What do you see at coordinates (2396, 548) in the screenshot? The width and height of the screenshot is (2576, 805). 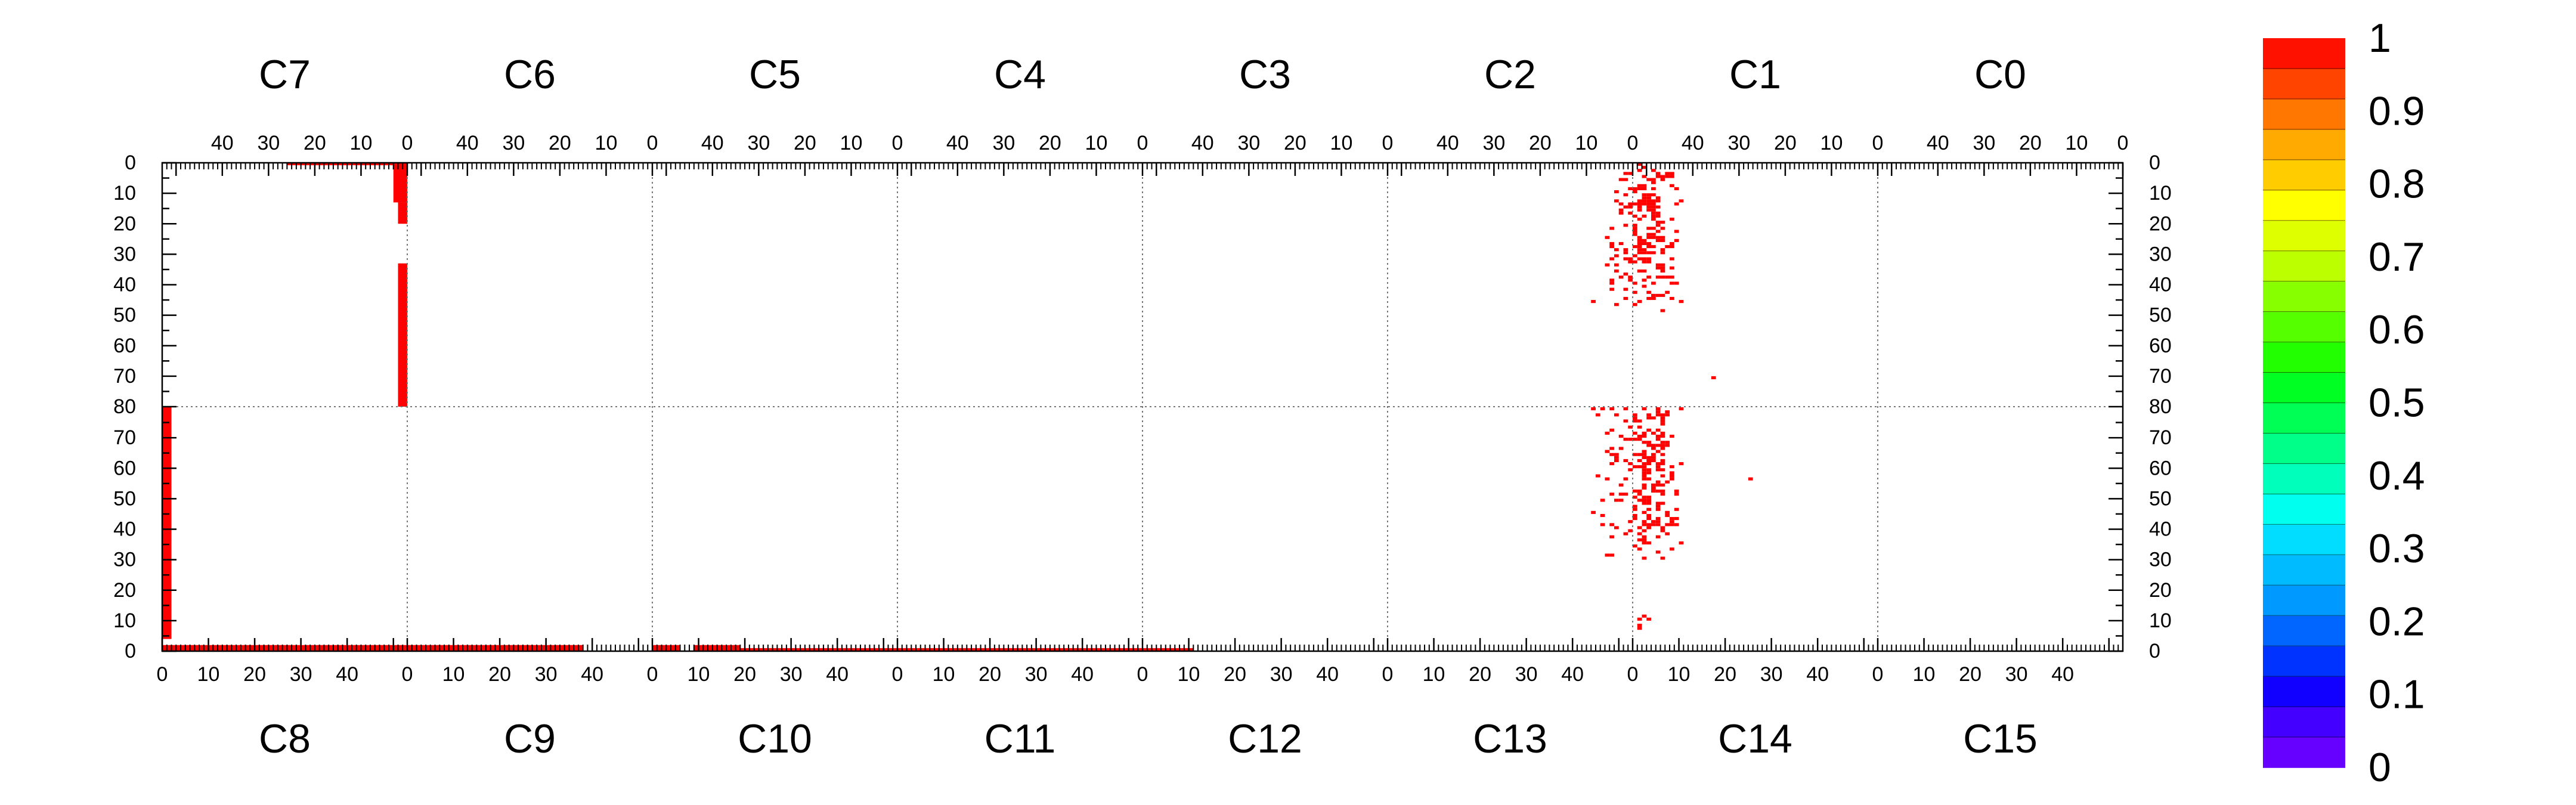 I see `colorbar-tick-label: 0.3` at bounding box center [2396, 548].